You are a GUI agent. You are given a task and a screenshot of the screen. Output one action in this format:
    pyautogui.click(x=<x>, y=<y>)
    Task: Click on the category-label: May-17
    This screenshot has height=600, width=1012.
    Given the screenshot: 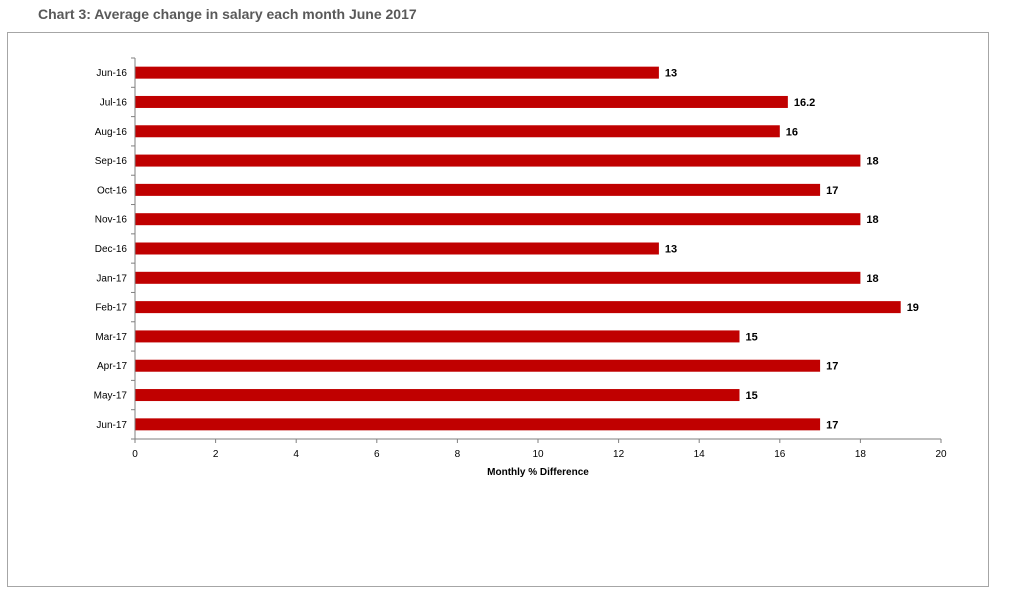 What is the action you would take?
    pyautogui.click(x=111, y=396)
    